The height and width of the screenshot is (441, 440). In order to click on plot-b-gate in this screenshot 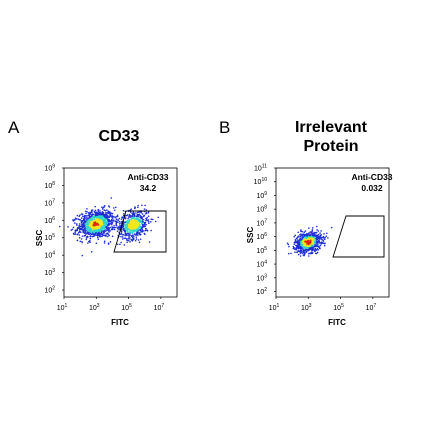, I will do `click(358, 236)`.